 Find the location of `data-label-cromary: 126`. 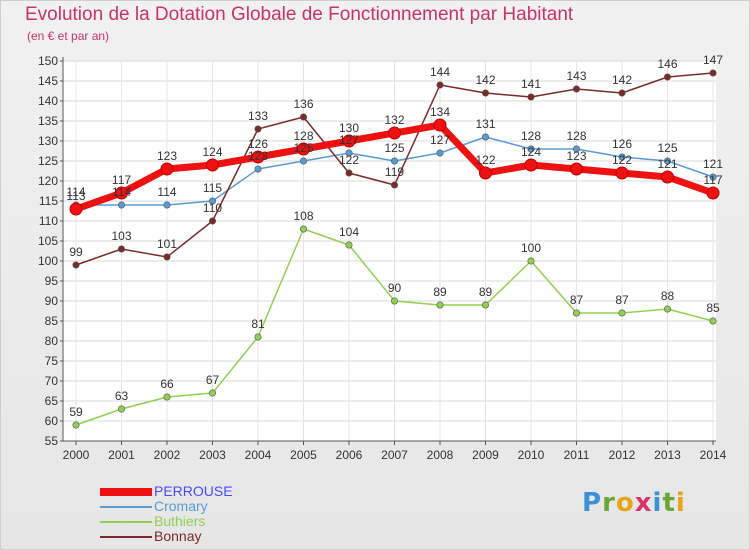

data-label-cromary: 126 is located at coordinates (622, 144).